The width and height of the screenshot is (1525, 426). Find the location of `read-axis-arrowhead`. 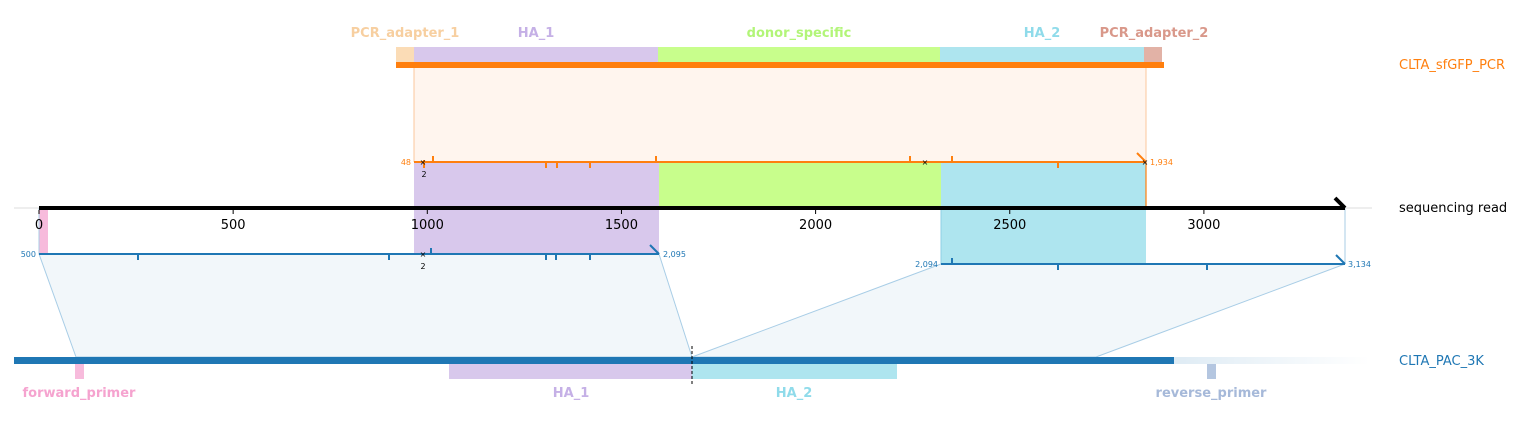

read-axis-arrowhead is located at coordinates (1340, 203).